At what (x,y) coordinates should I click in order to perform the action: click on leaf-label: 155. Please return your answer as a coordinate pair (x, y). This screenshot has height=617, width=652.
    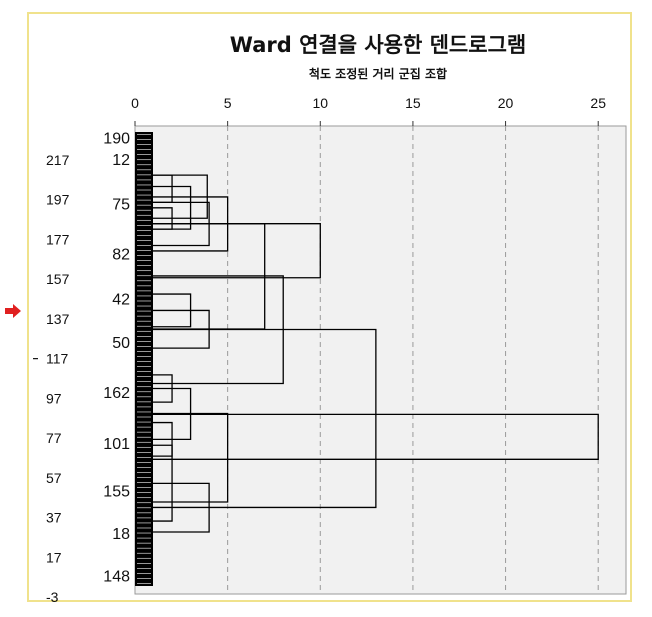
    Looking at the image, I should click on (116, 492).